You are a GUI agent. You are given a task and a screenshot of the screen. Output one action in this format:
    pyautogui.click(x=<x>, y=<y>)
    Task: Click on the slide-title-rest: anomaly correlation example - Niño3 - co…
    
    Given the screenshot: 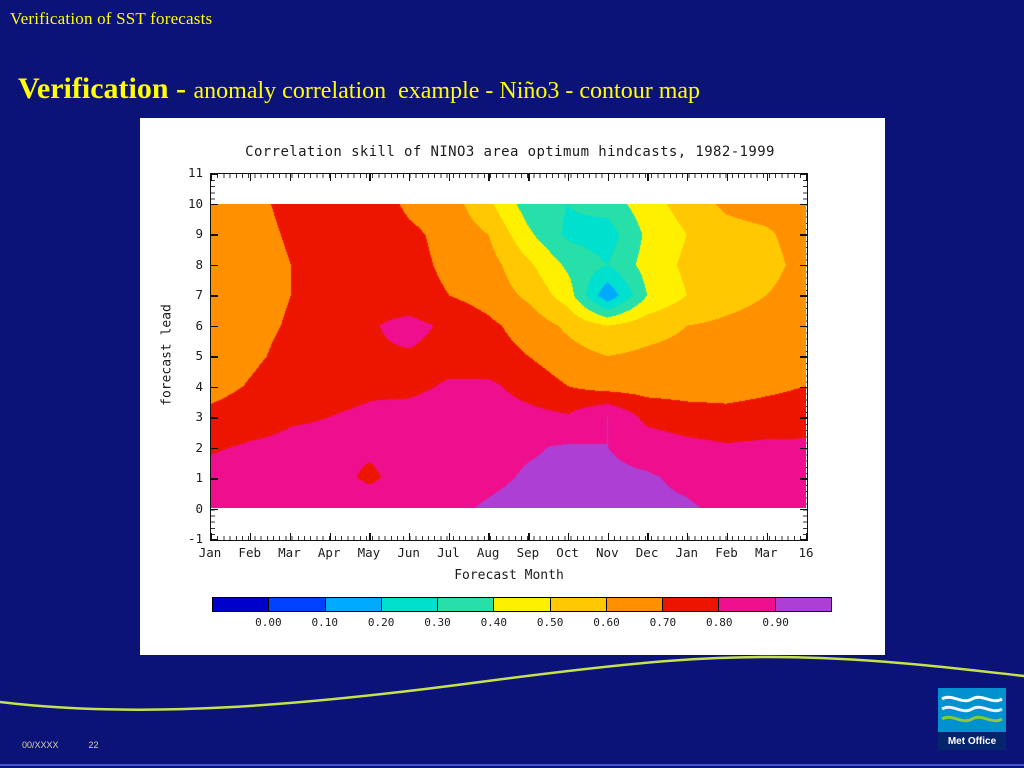 What is the action you would take?
    pyautogui.click(x=447, y=91)
    